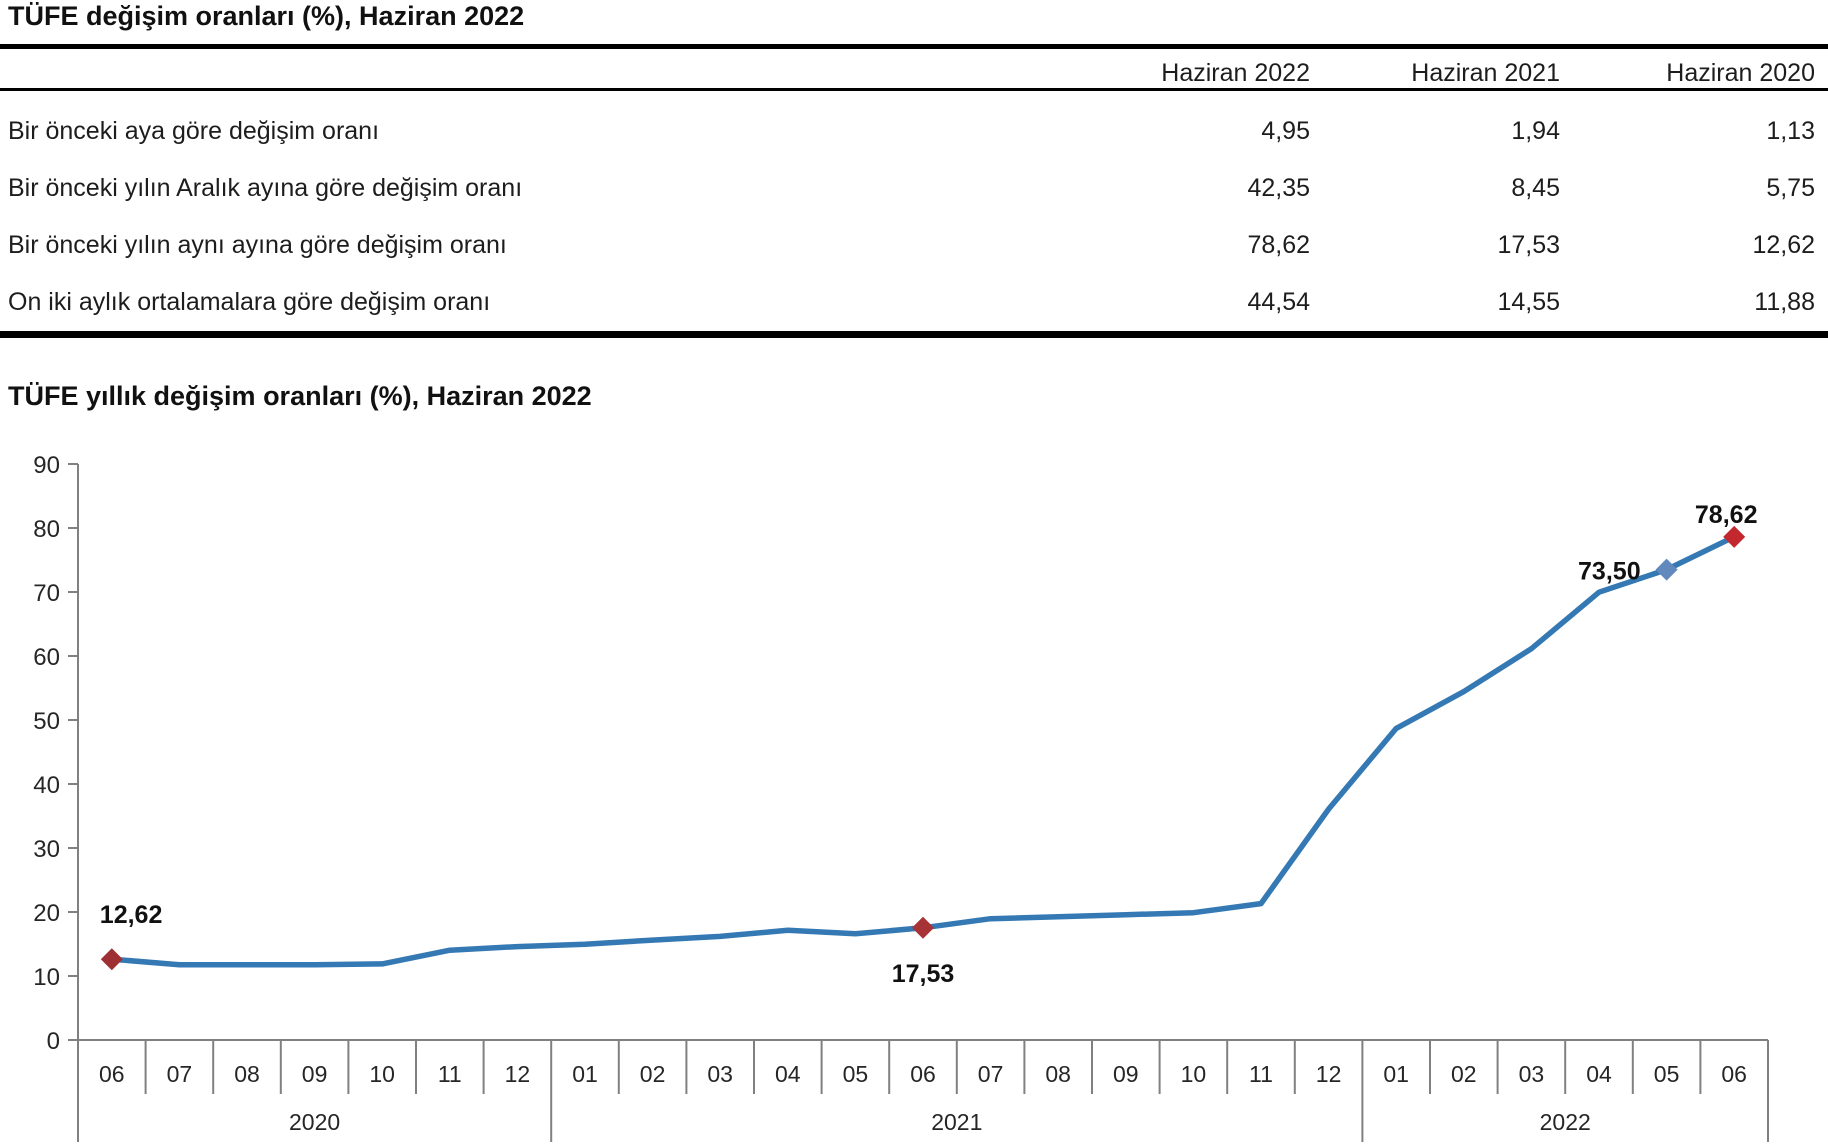 The image size is (1828, 1144). What do you see at coordinates (1784, 302) in the screenshot?
I see `cell-value: 11,88` at bounding box center [1784, 302].